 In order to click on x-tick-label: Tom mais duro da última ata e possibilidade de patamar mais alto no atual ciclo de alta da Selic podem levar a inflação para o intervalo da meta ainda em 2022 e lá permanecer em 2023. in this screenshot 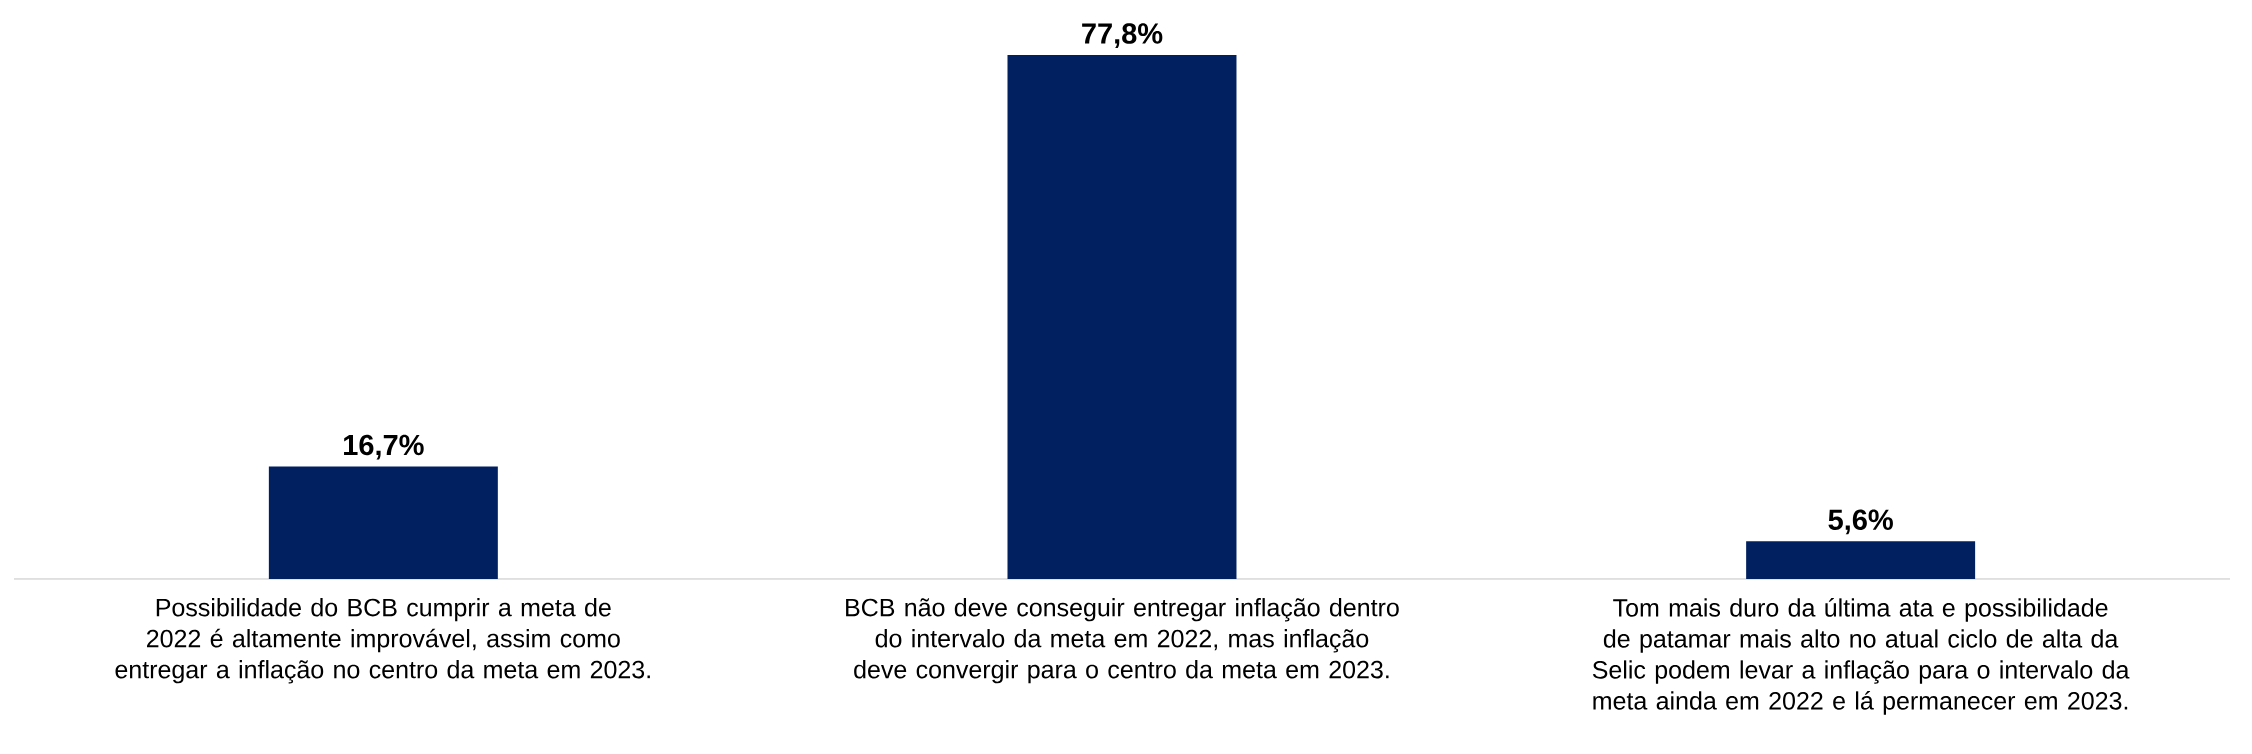, I will do `click(1861, 656)`.